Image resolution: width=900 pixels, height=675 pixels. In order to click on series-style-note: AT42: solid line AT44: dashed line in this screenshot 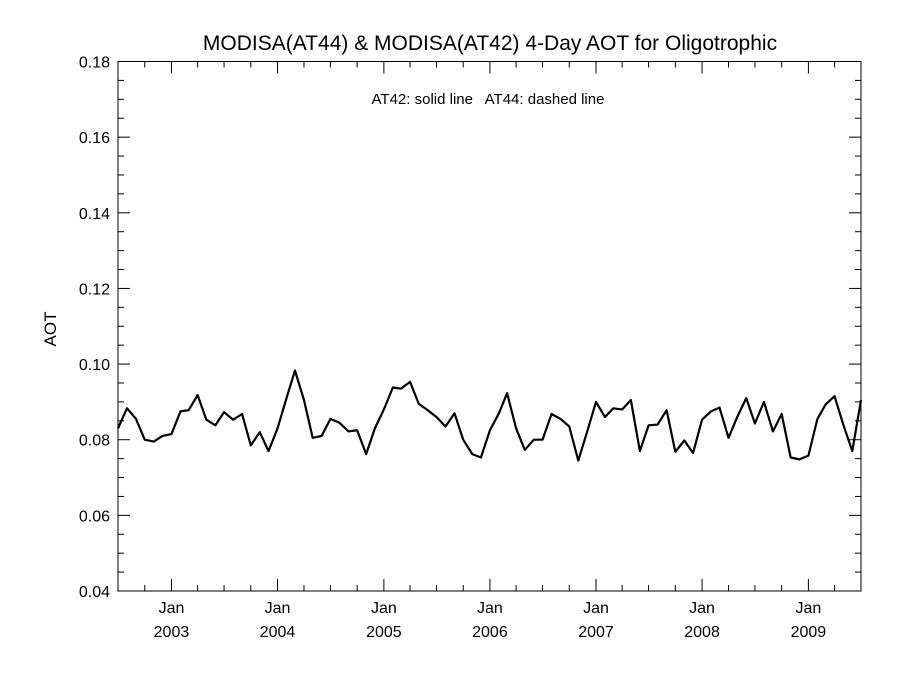, I will do `click(488, 99)`.